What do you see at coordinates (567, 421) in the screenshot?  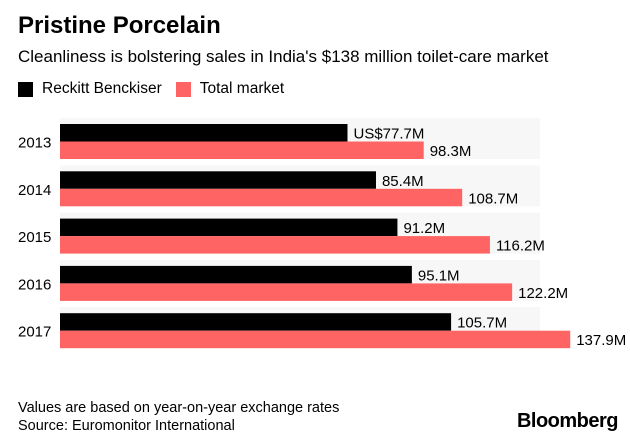 I see `bloomberg-logo: Bloomberg` at bounding box center [567, 421].